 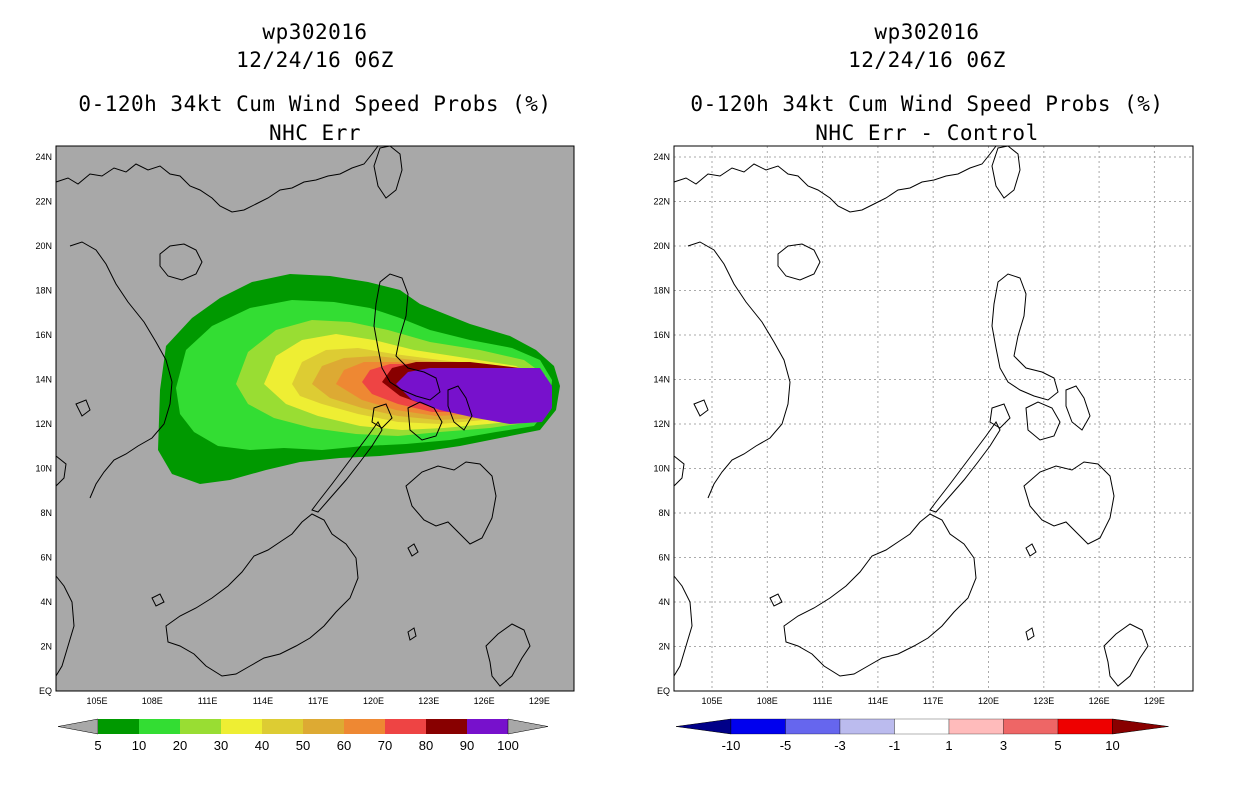 What do you see at coordinates (731, 745) in the screenshot?
I see `colorbar-label: -10` at bounding box center [731, 745].